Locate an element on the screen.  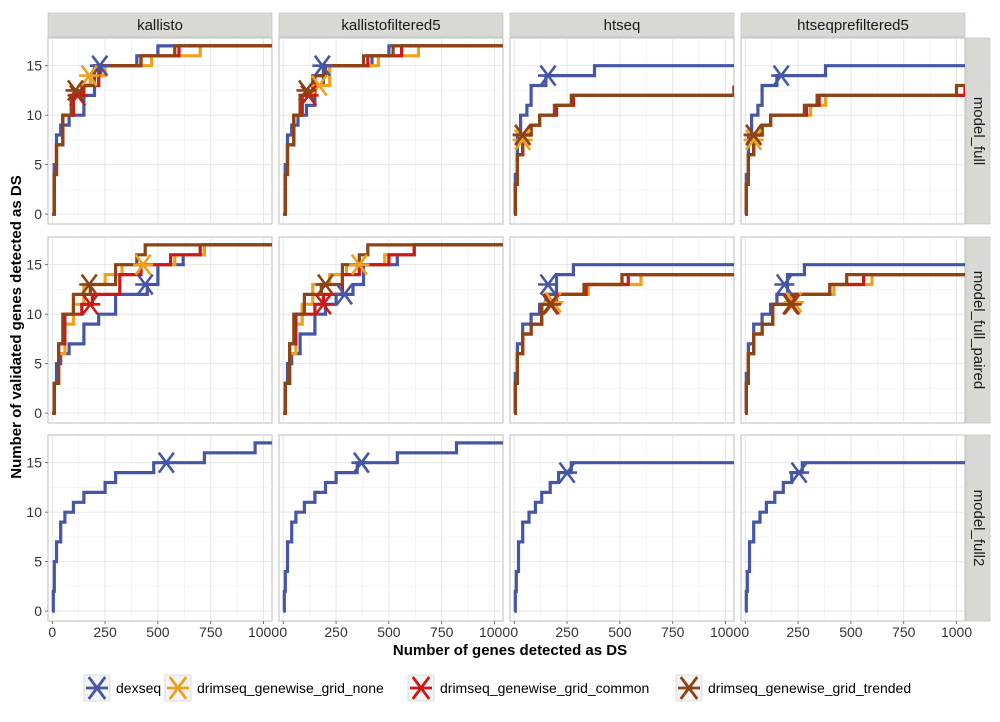
legend-item: drimseq_genewise_grid_none is located at coordinates (274, 688).